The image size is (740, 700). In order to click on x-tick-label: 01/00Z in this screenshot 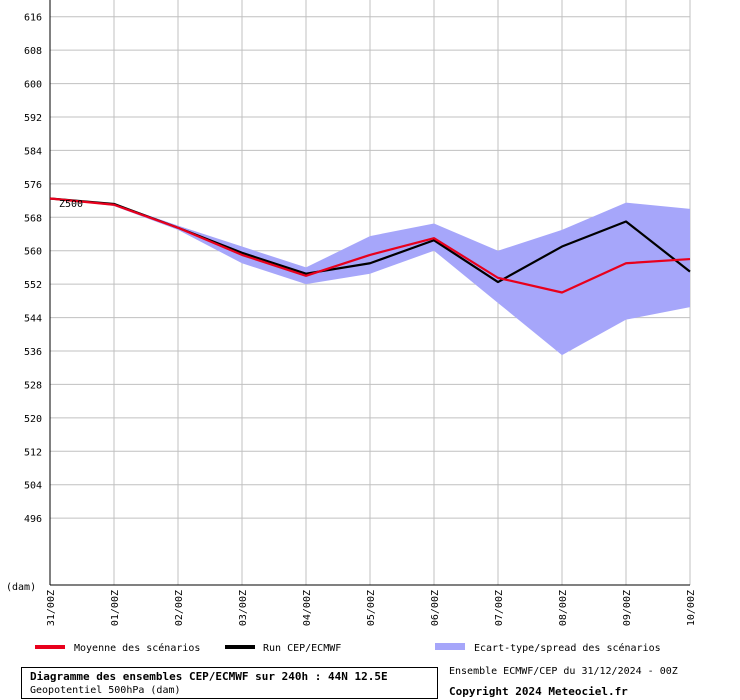, I will do `click(115, 608)`.